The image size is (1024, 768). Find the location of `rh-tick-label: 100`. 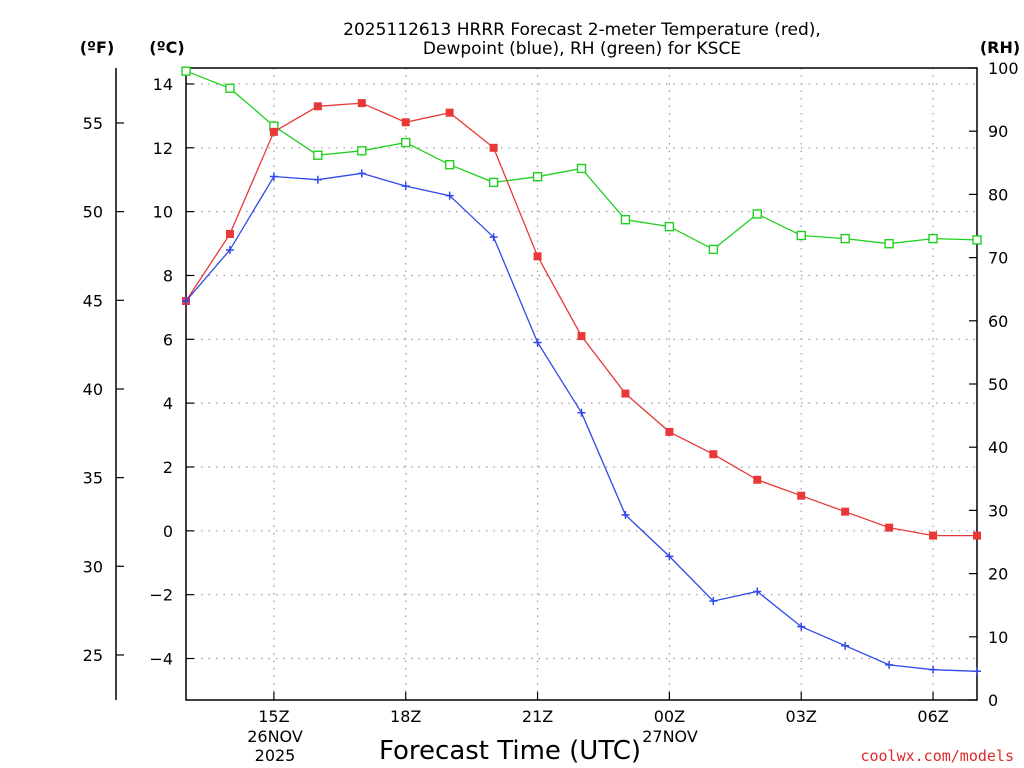

rh-tick-label: 100 is located at coordinates (1003, 68).